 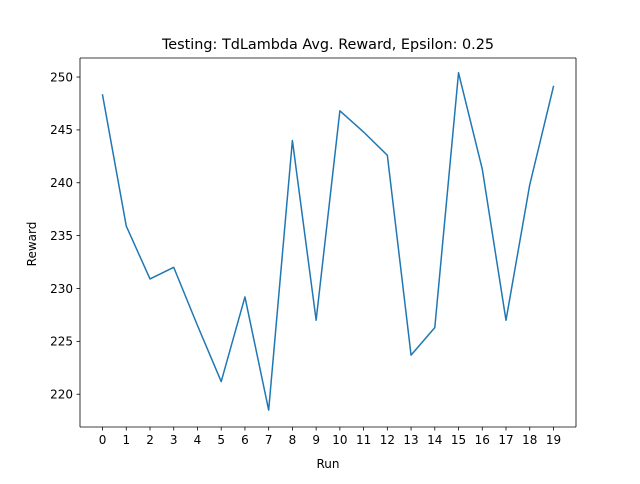 What do you see at coordinates (387, 440) in the screenshot?
I see `x-tick-label: 12` at bounding box center [387, 440].